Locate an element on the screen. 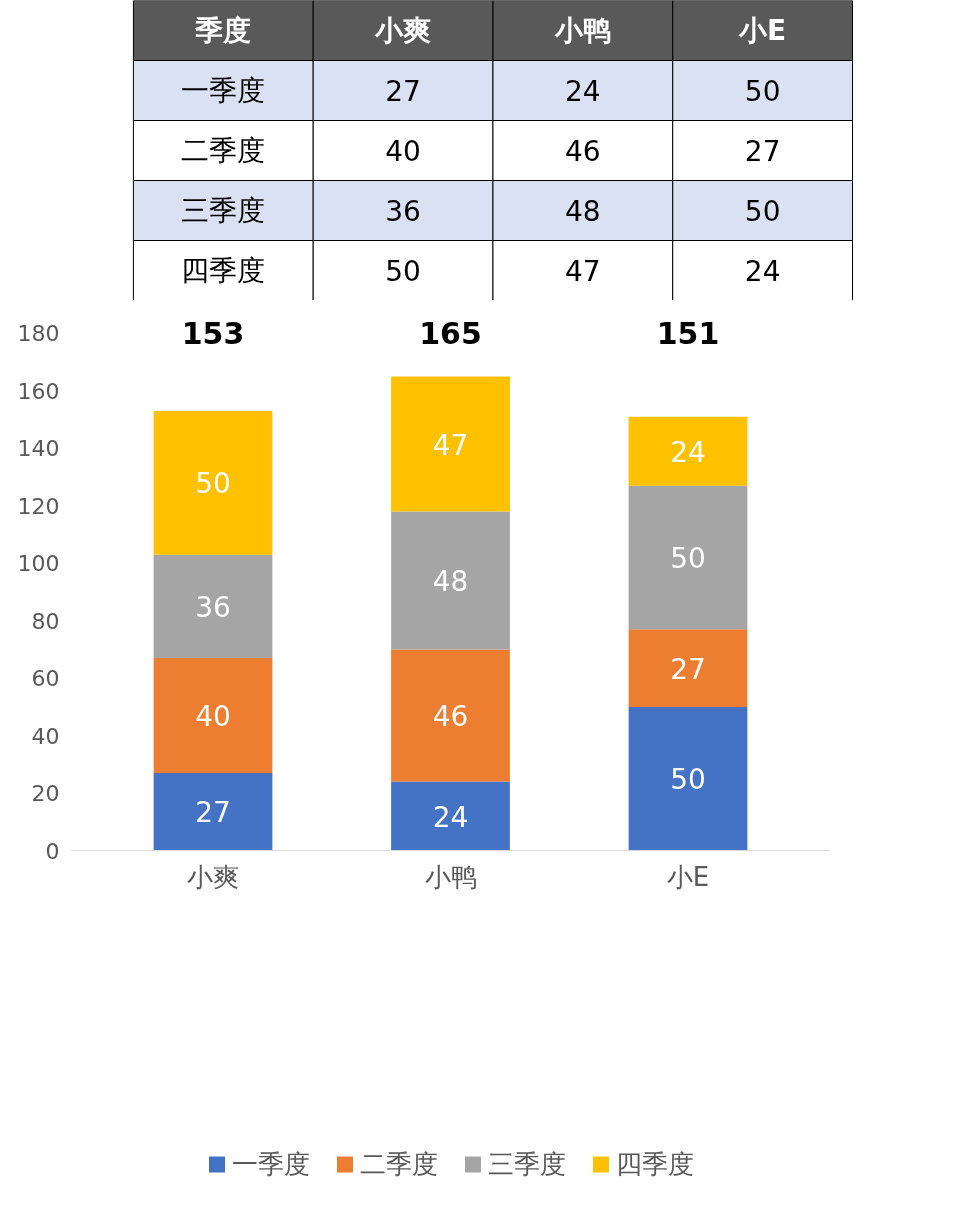 This screenshot has width=955, height=1216. y-tick-label: 40 is located at coordinates (45, 736).